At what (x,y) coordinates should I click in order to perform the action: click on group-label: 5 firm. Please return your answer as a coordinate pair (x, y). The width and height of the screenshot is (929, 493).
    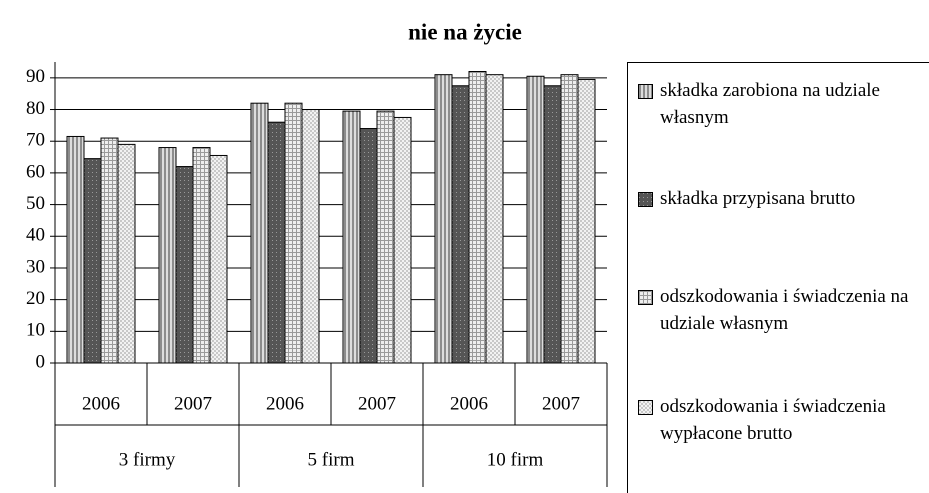
    Looking at the image, I should click on (331, 459).